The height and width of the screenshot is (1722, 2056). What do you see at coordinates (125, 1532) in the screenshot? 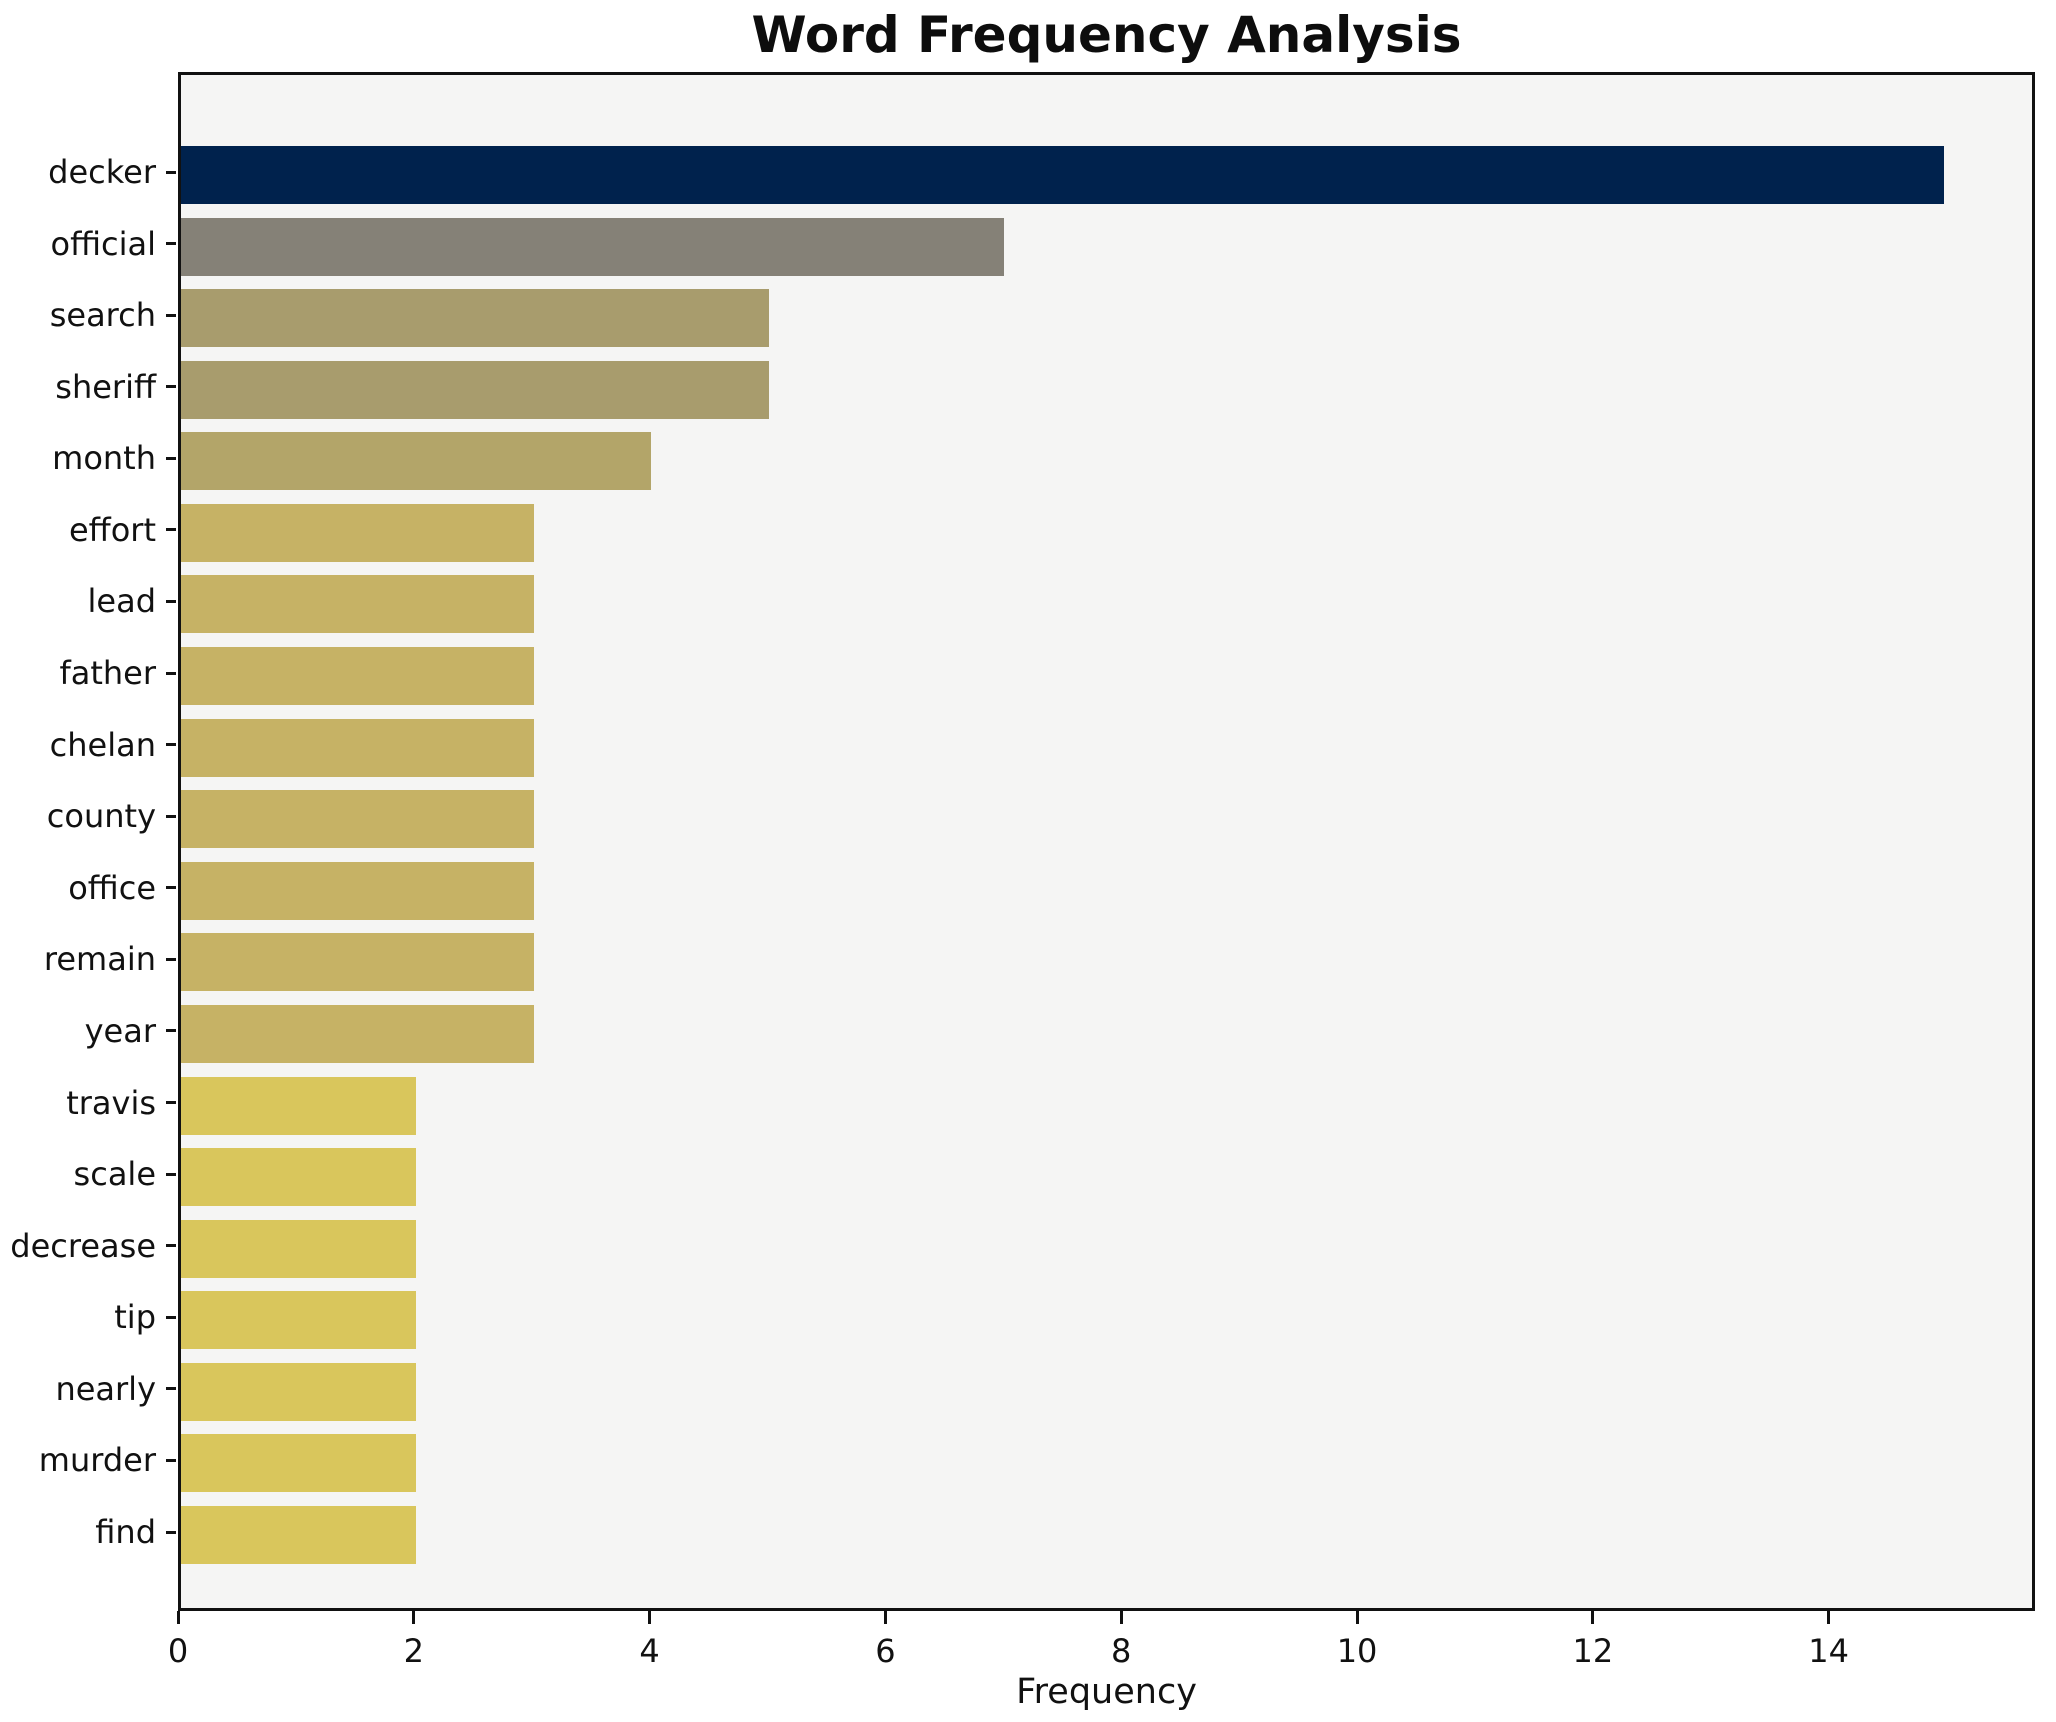
I see `y-tick-label: find` at bounding box center [125, 1532].